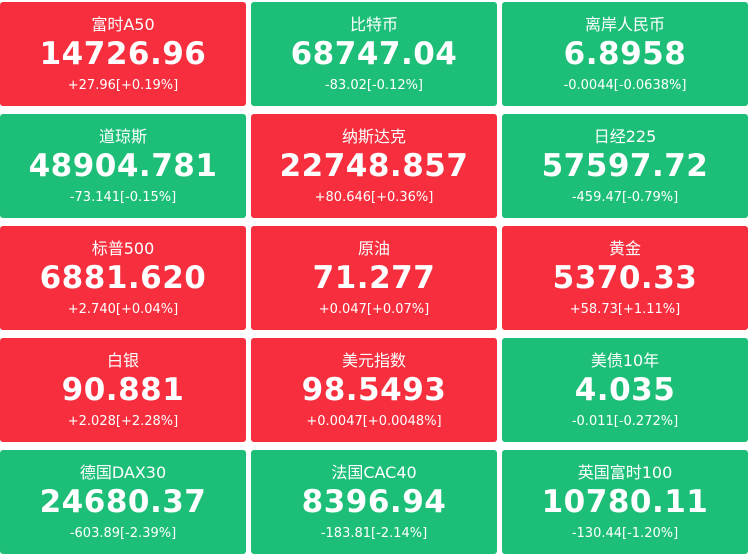 The image size is (749, 558). Describe the element at coordinates (374, 197) in the screenshot. I see `quote-change: +80.646[+0.36%]` at that location.